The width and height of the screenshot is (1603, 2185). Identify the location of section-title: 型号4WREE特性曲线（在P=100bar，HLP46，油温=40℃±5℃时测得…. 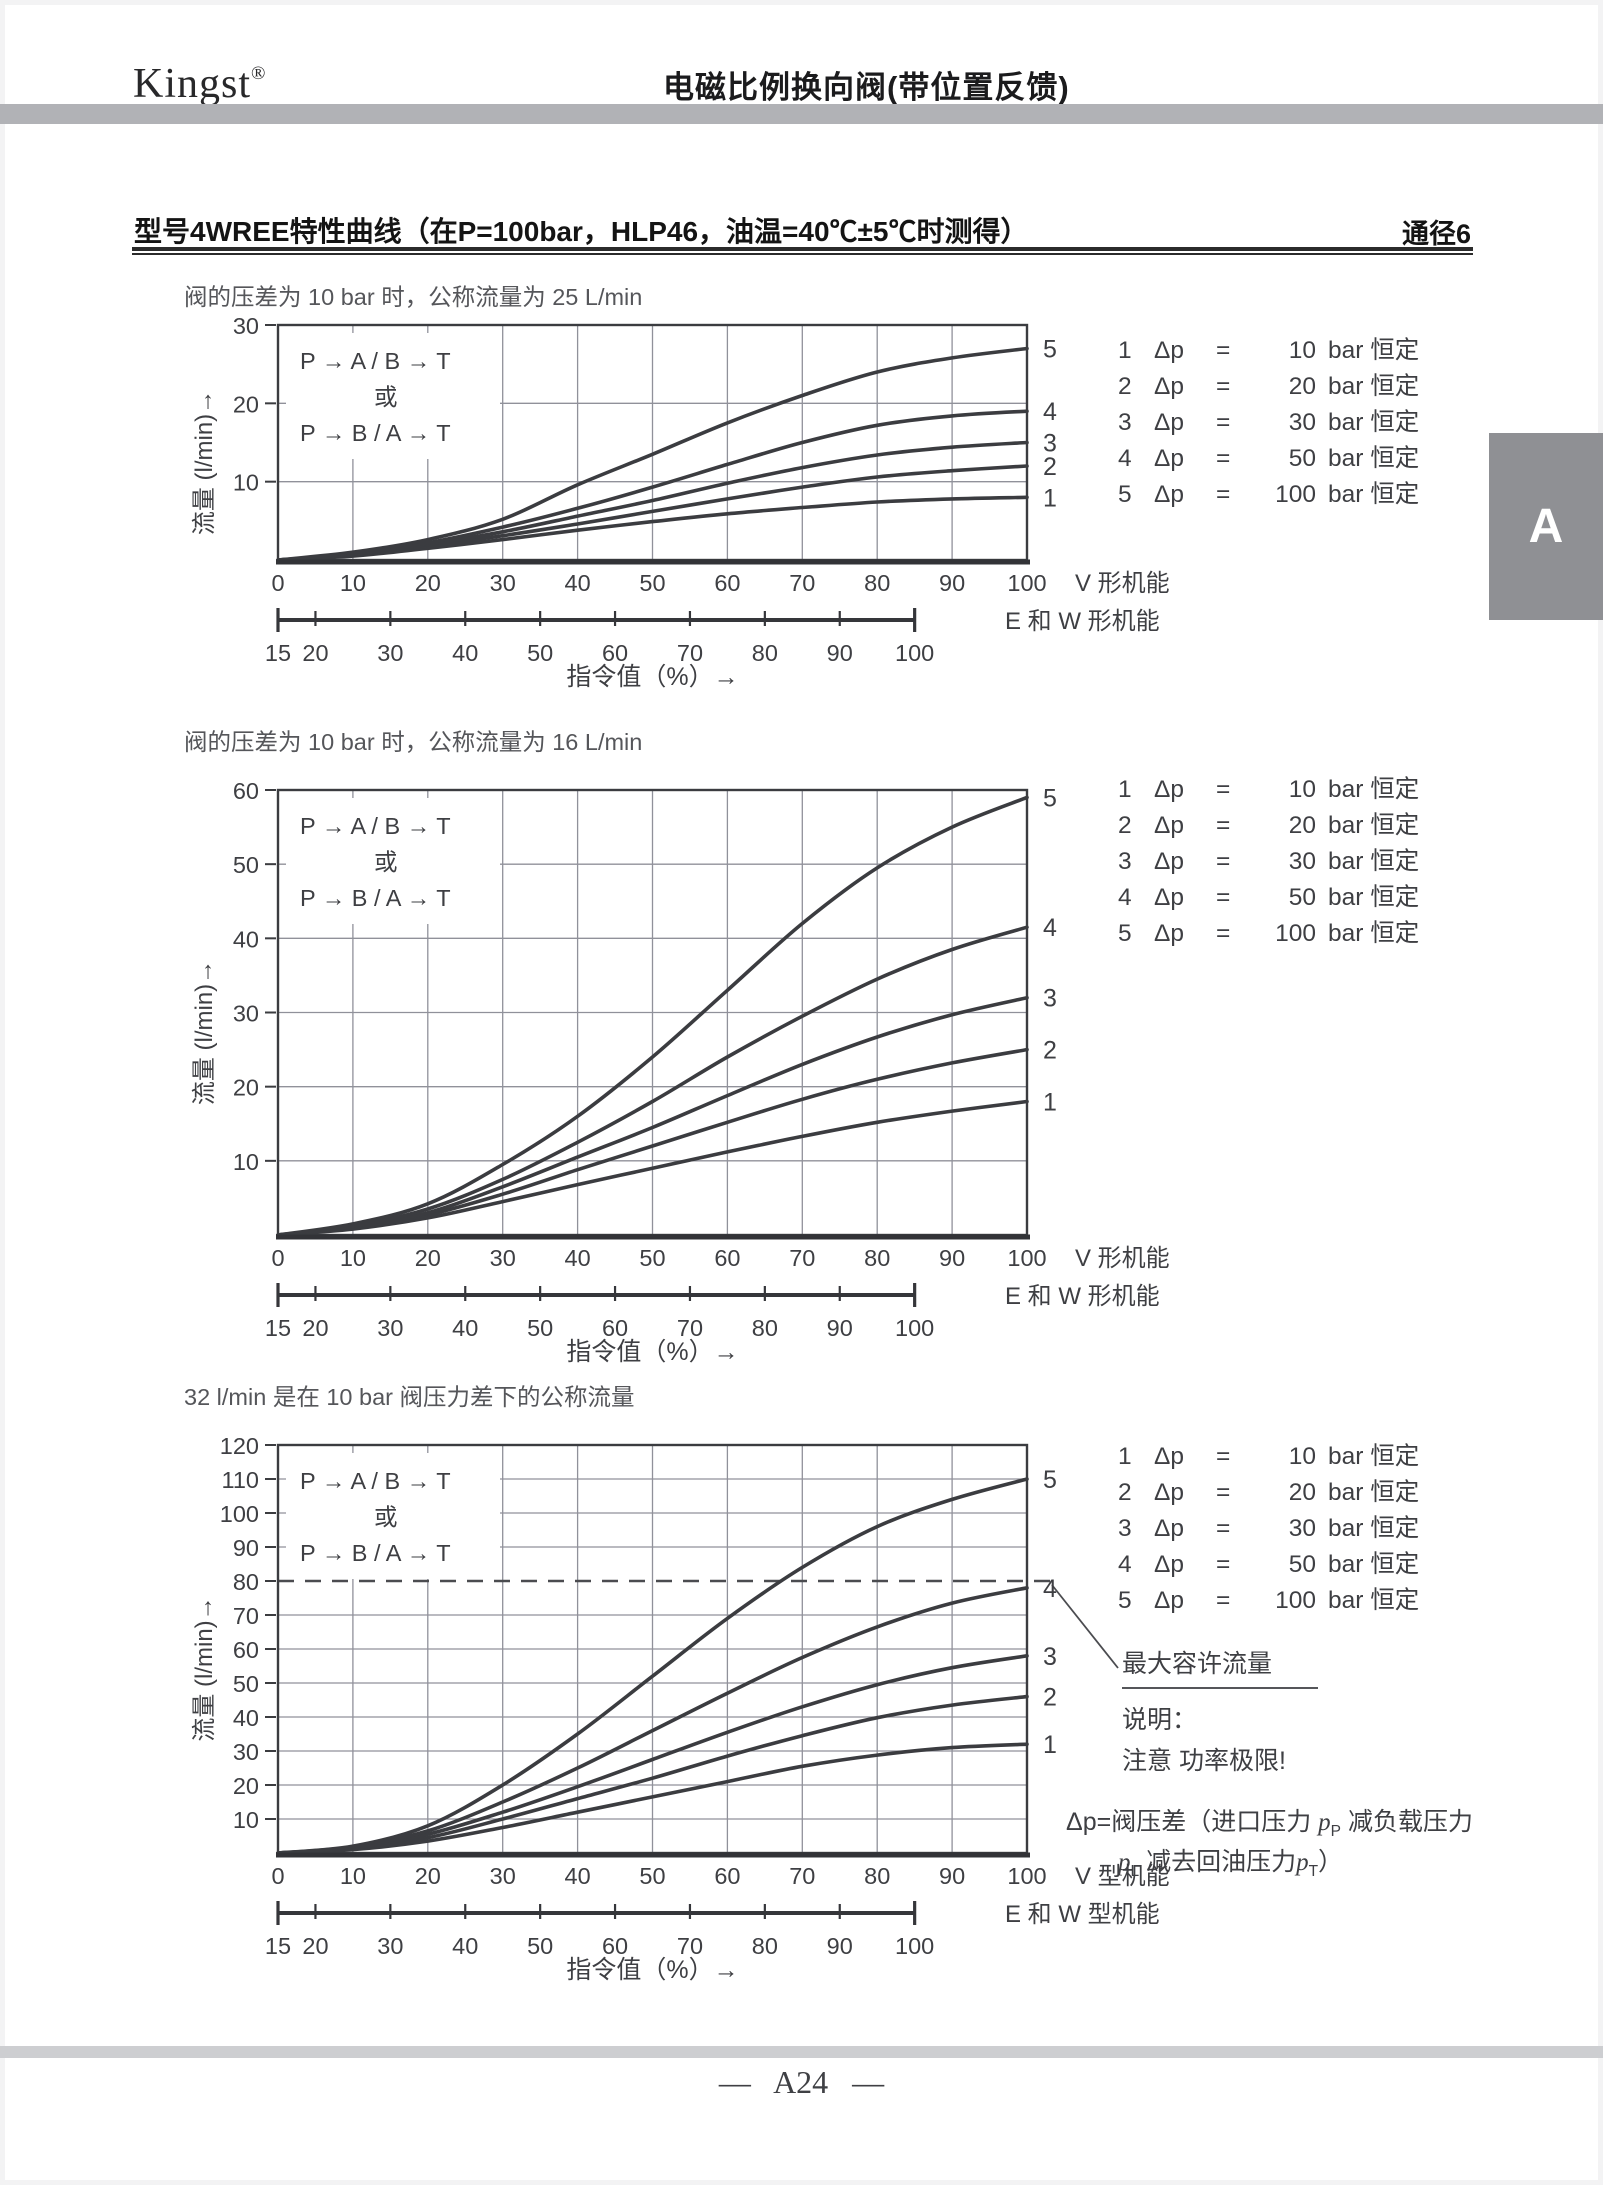
(581, 231).